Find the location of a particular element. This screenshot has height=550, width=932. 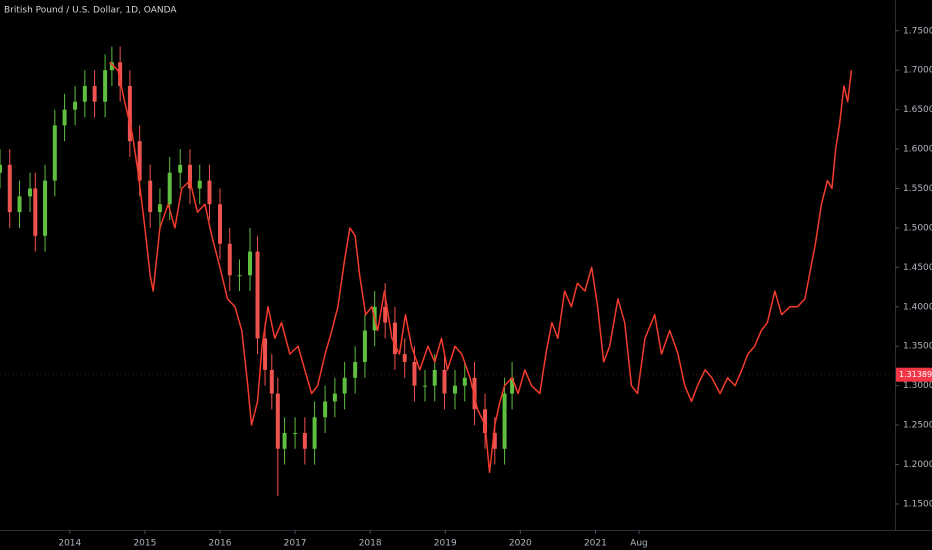

y-tick-label: 1.25000 is located at coordinates (917, 426).